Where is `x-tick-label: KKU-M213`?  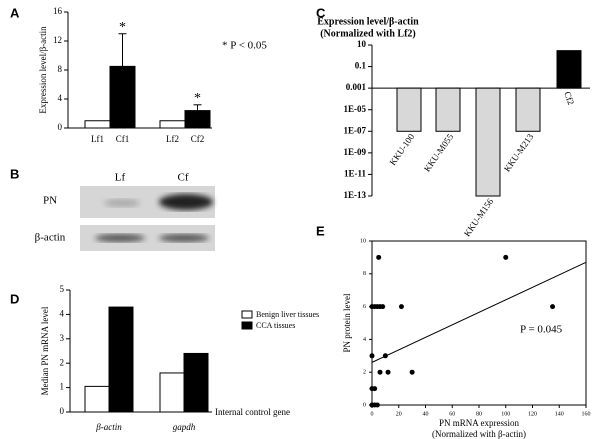 x-tick-label: KKU-M213 is located at coordinates (519, 152).